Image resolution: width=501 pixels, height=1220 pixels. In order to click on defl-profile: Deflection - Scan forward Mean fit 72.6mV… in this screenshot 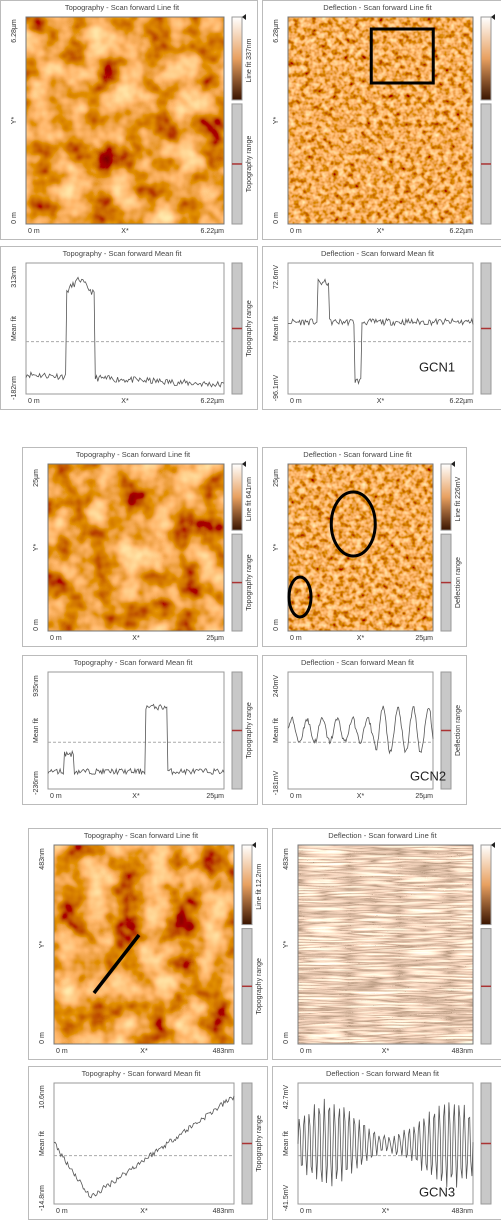, I will do `click(381, 328)`.